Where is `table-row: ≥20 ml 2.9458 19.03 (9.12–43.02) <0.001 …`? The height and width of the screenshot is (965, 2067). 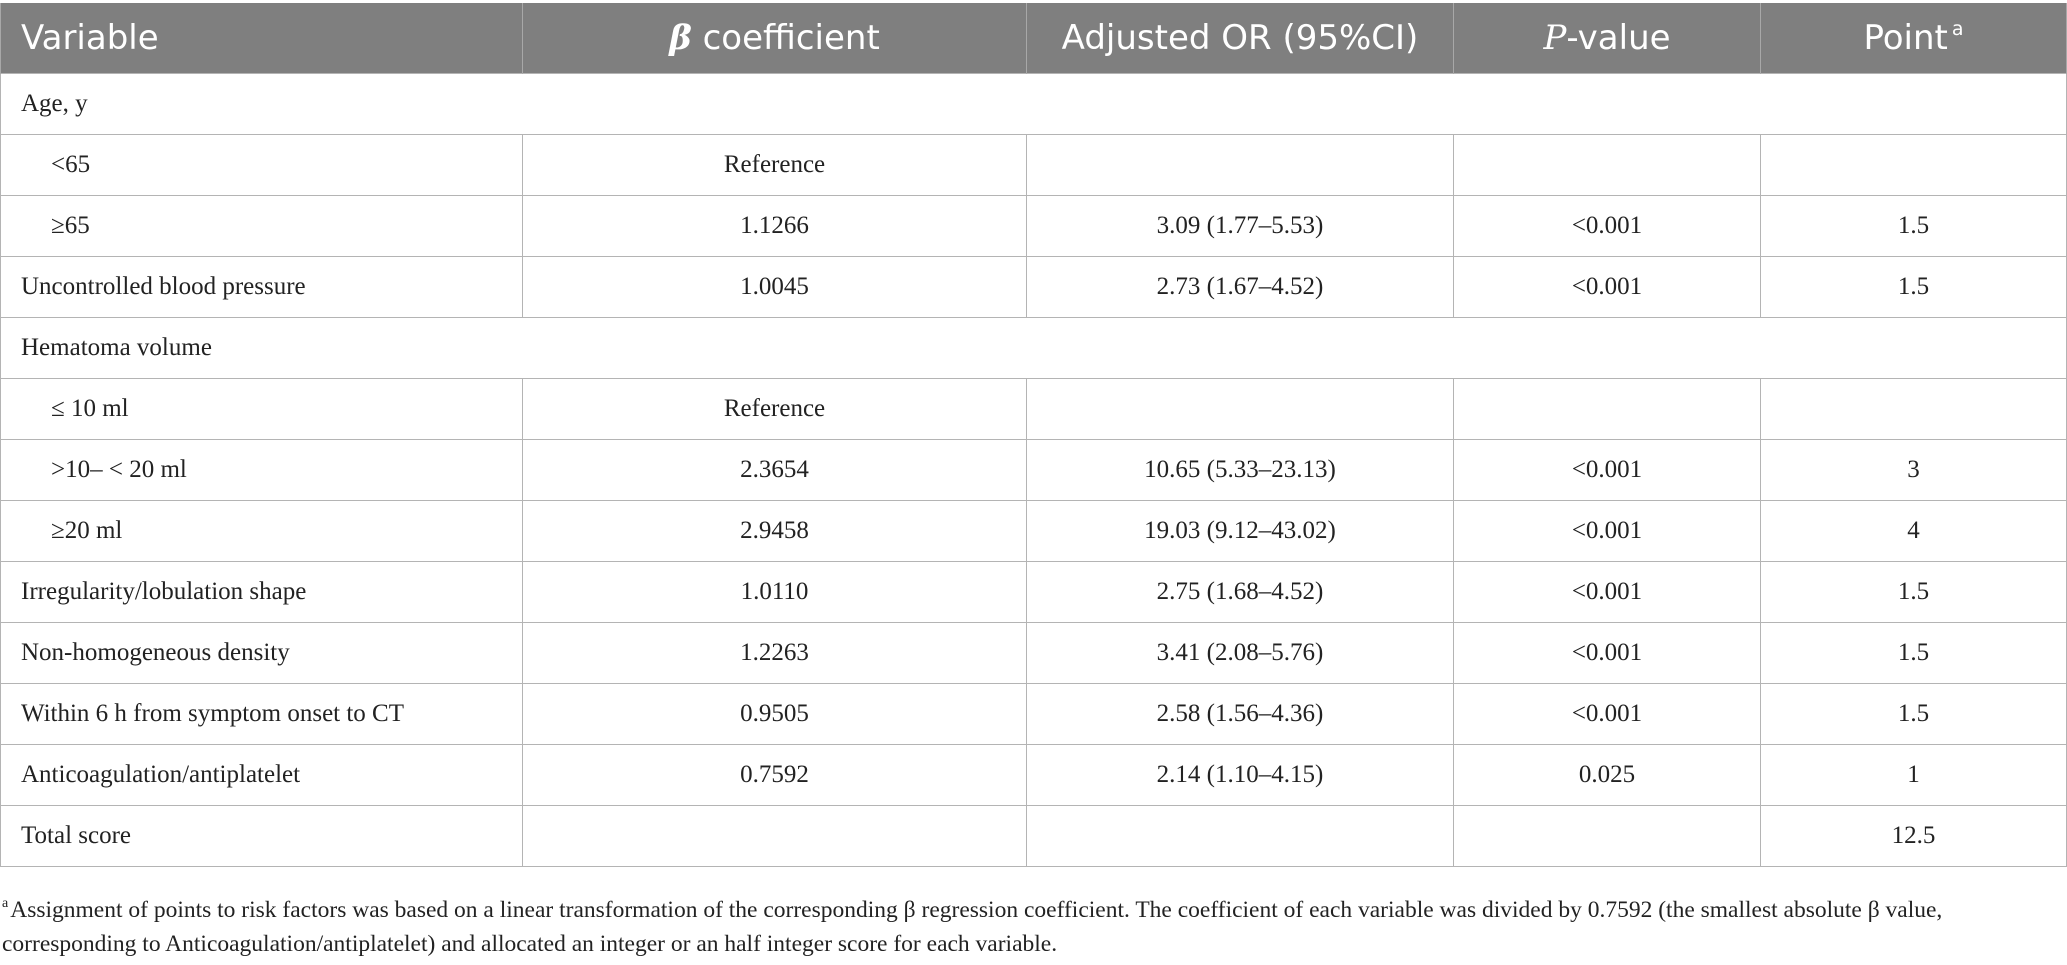 table-row: ≥20 ml 2.9458 19.03 (9.12–43.02) <0.001 … is located at coordinates (1033, 531).